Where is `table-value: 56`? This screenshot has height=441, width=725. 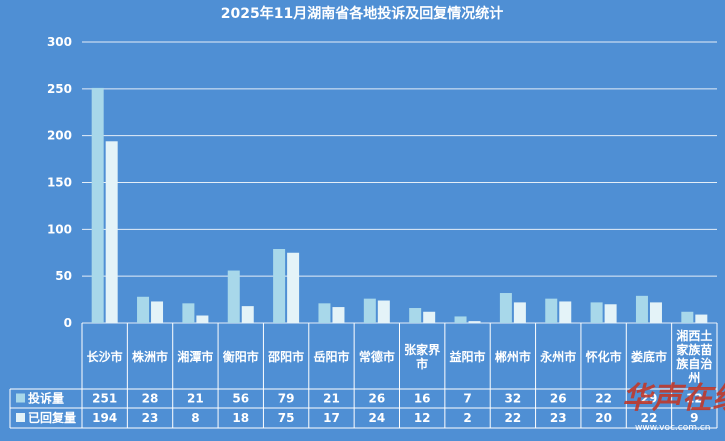 table-value: 56 is located at coordinates (240, 399).